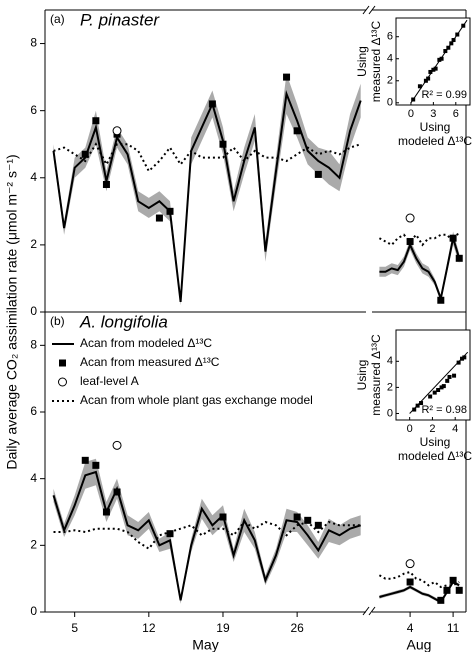  What do you see at coordinates (453, 628) in the screenshot?
I see `x-tick-label: 11` at bounding box center [453, 628].